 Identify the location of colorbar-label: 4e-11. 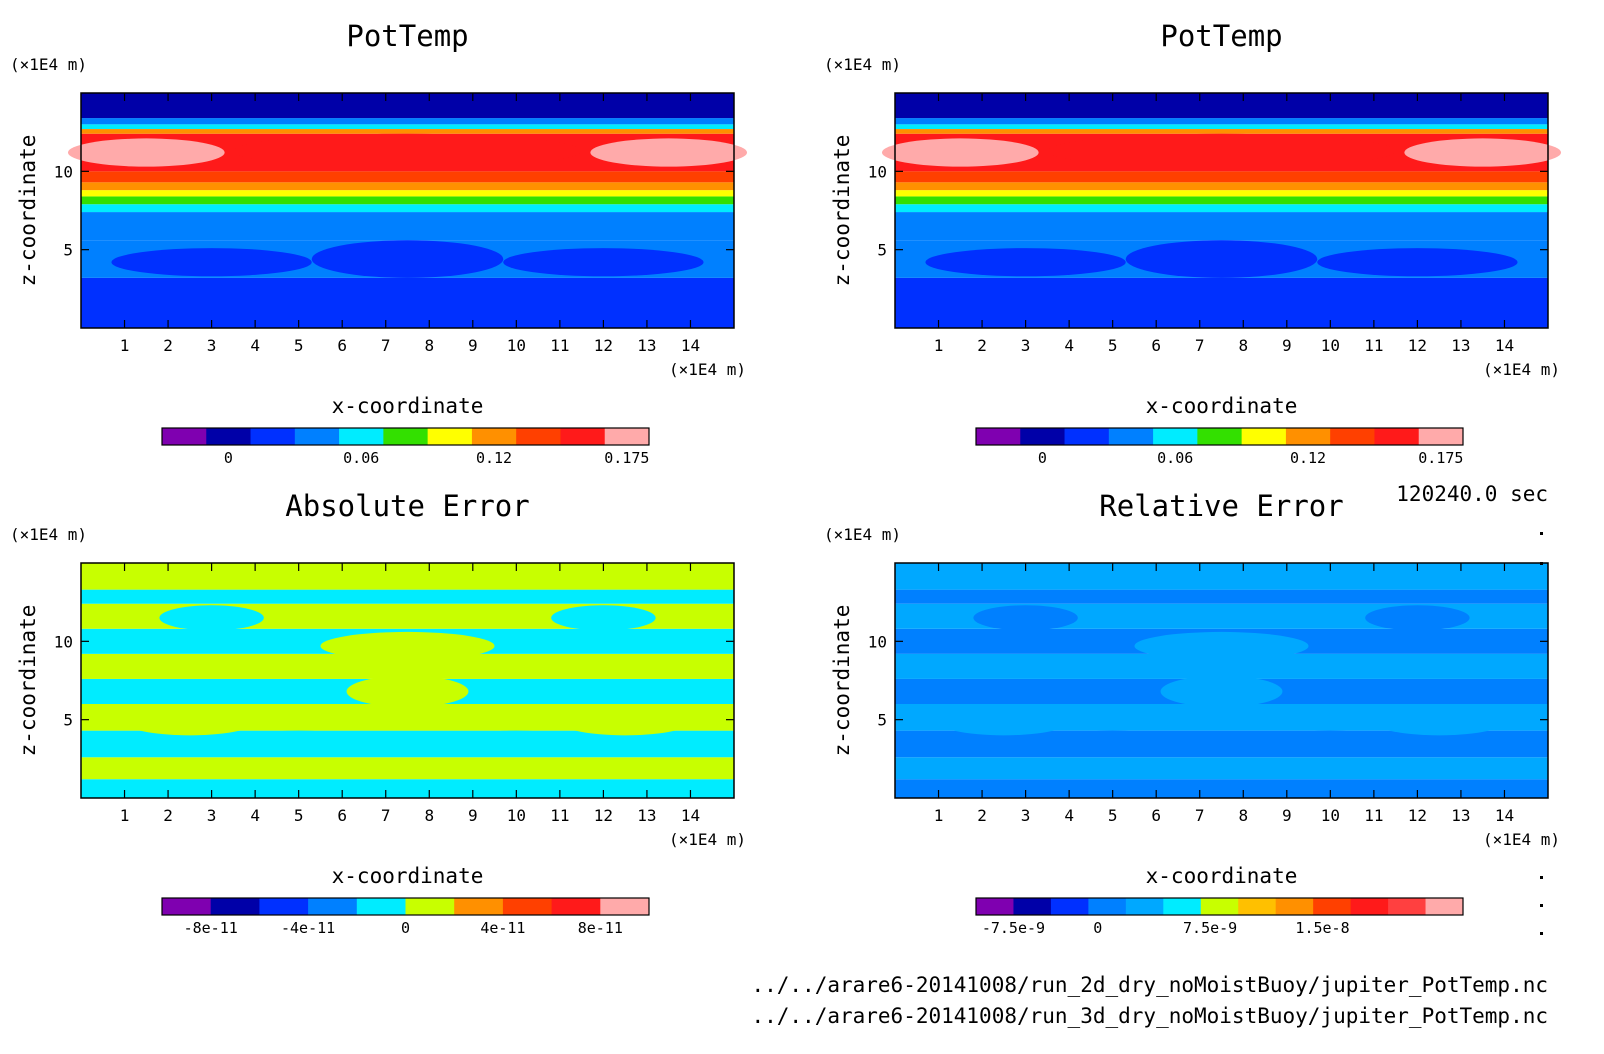
(502, 928).